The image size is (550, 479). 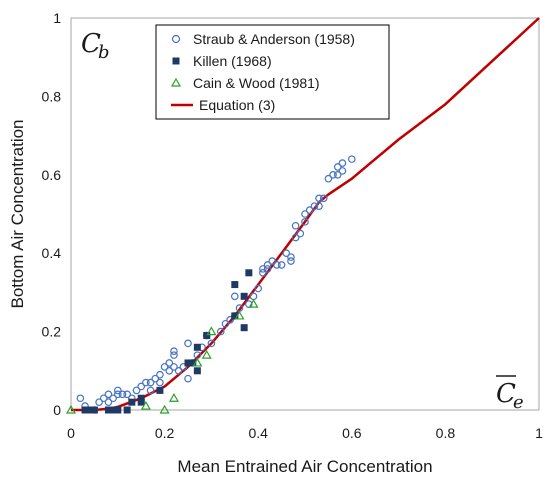 What do you see at coordinates (176, 61) in the screenshot?
I see `legend-marker-killen` at bounding box center [176, 61].